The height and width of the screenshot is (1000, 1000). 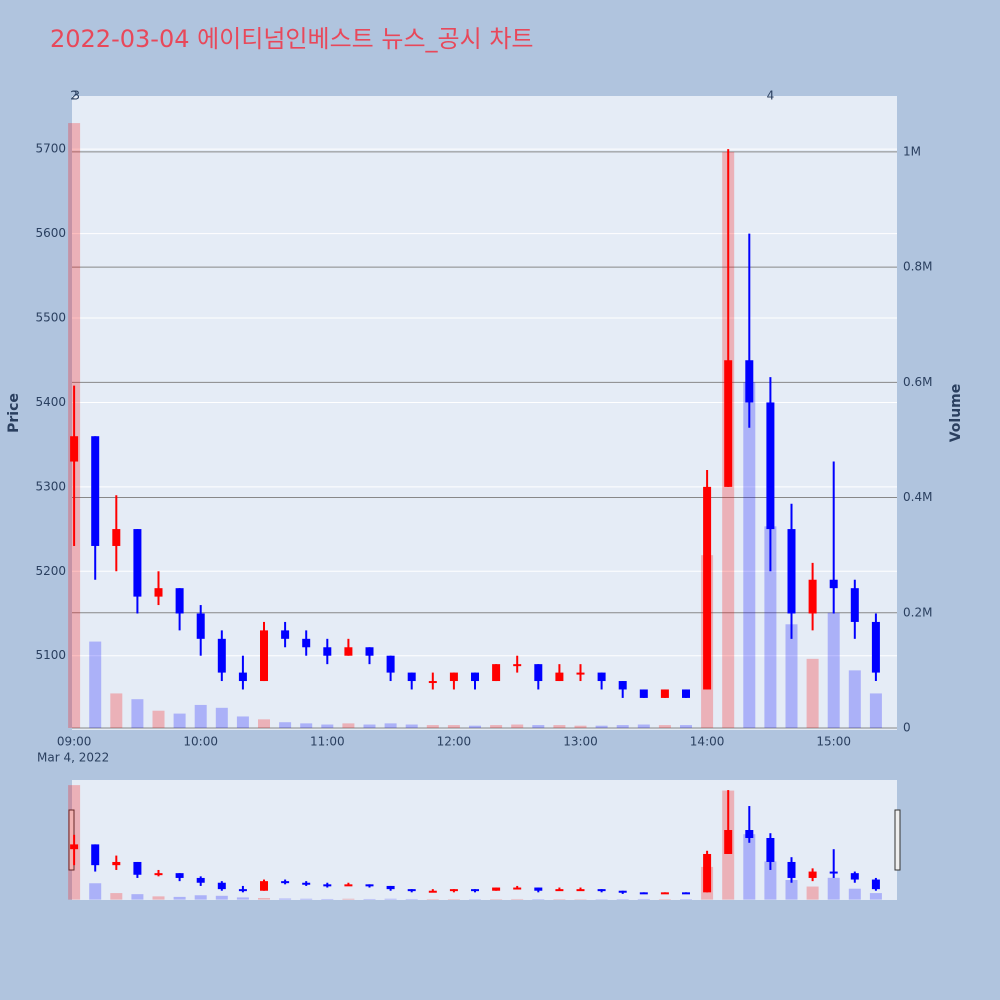 What do you see at coordinates (897, 840) in the screenshot?
I see `slider-handle-right` at bounding box center [897, 840].